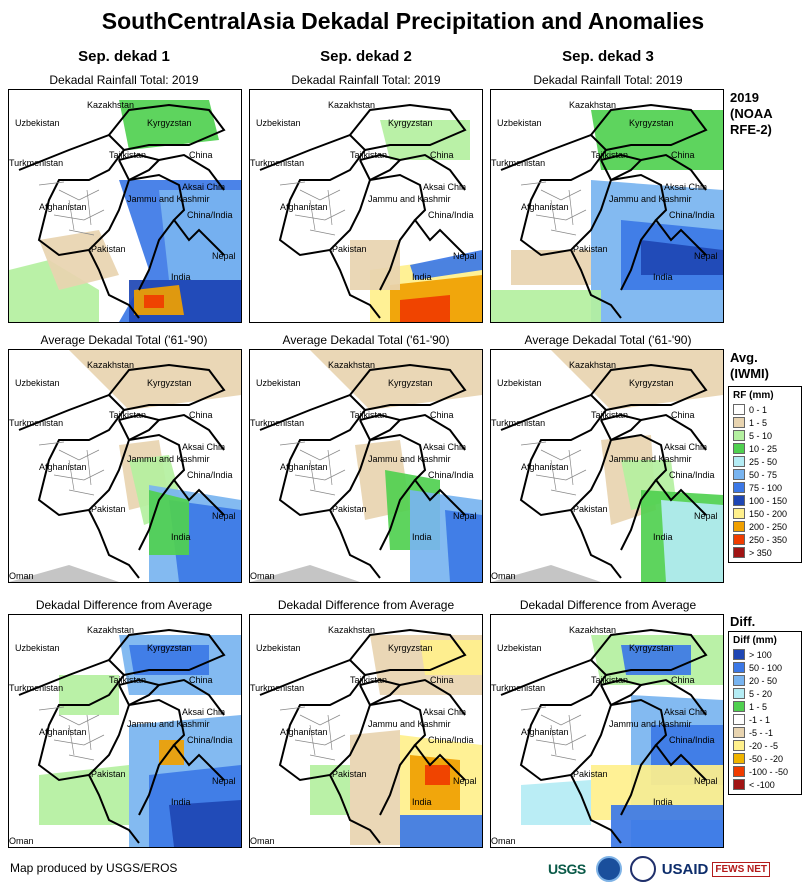 The height and width of the screenshot is (893, 806). I want to click on difference-legend-label: 20 - 50, so click(763, 680).